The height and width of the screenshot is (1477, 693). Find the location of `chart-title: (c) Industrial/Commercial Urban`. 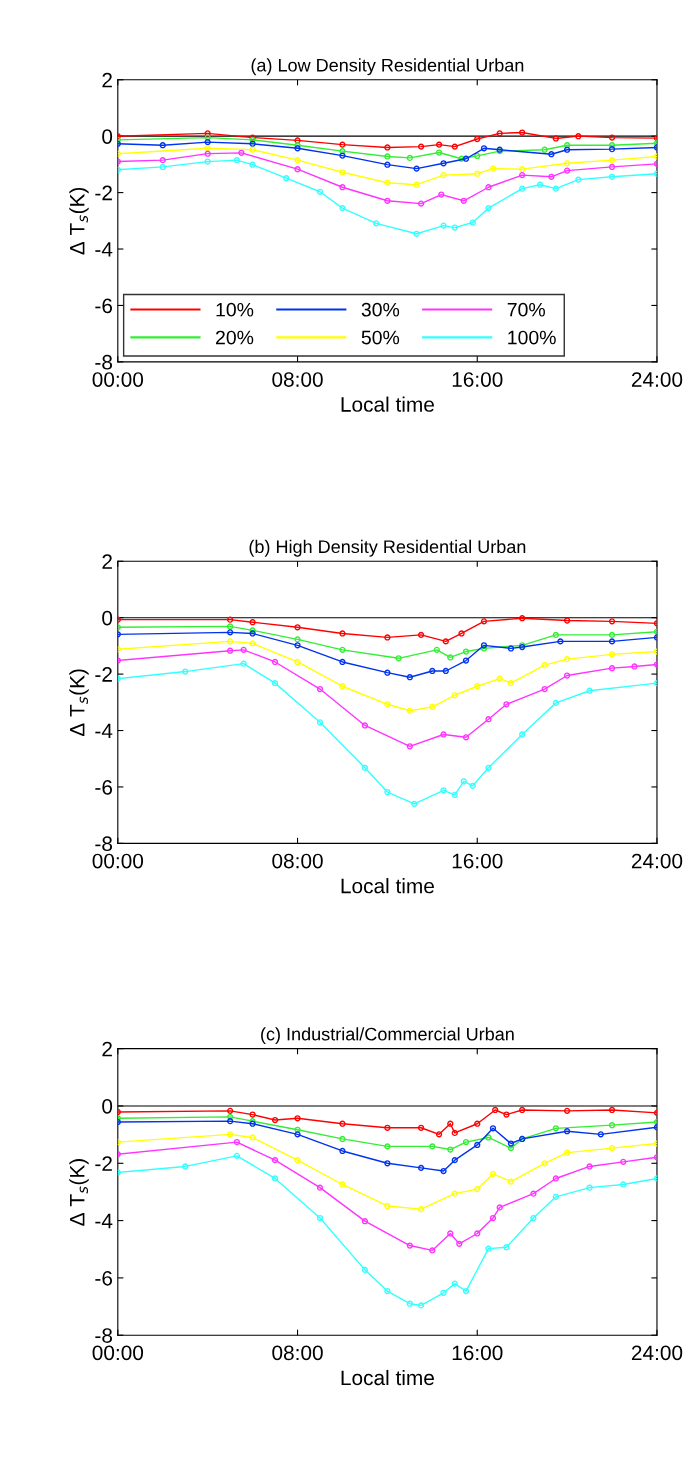

chart-title: (c) Industrial/Commercial Urban is located at coordinates (387, 1036).